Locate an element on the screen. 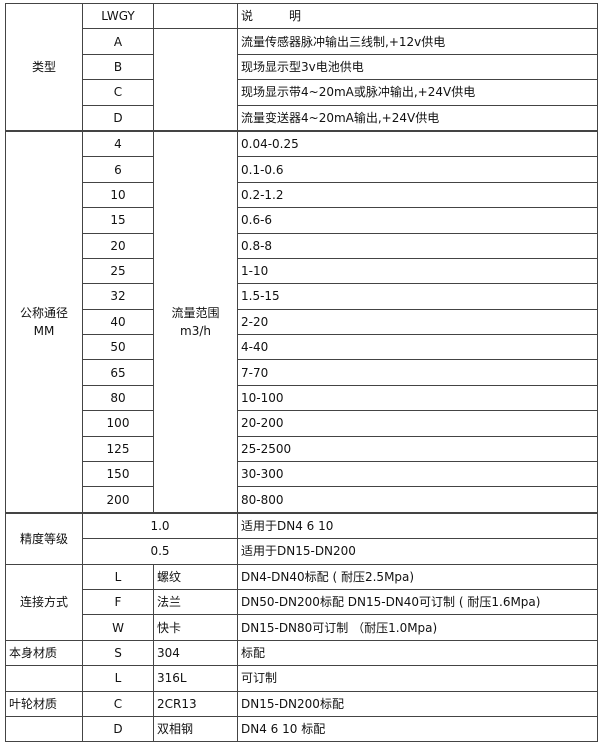 This screenshot has width=600, height=743. material-name: 316L is located at coordinates (195, 678).